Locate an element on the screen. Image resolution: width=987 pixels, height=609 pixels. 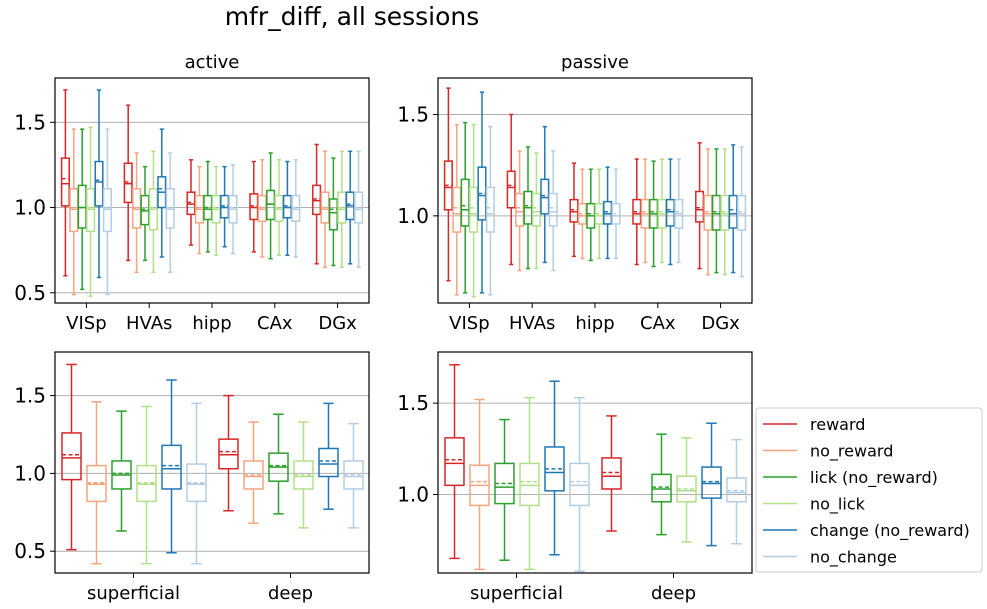
x-tick-label: deep is located at coordinates (290, 593).